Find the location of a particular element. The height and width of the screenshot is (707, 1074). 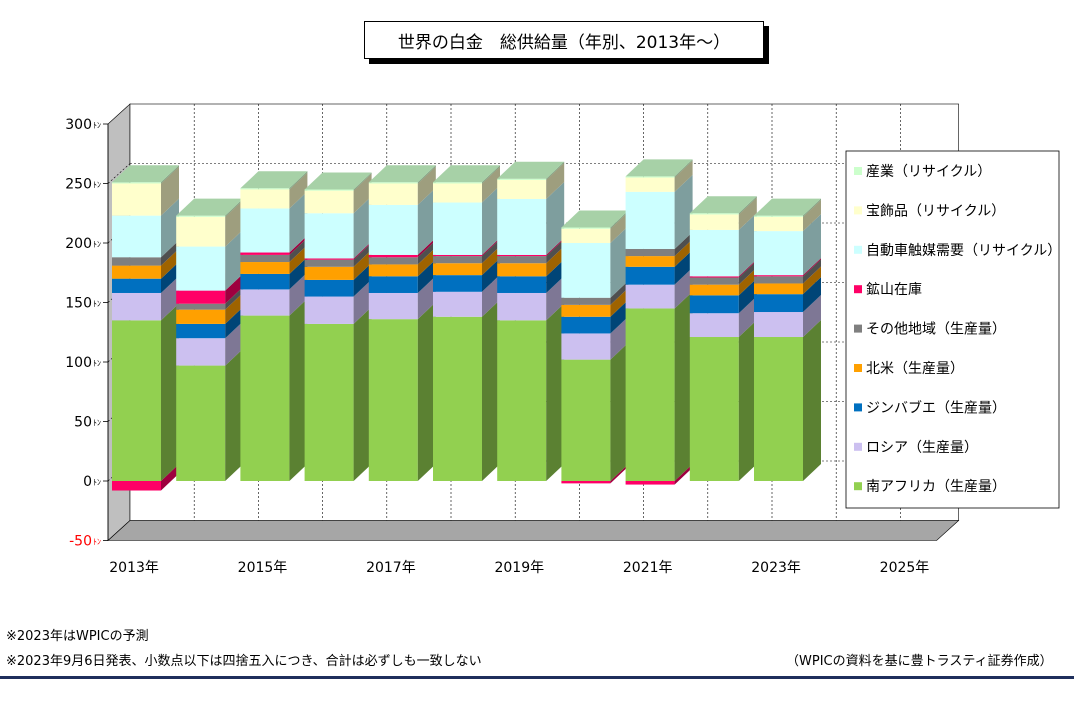

x-tick-label: 2013年 is located at coordinates (134, 568).